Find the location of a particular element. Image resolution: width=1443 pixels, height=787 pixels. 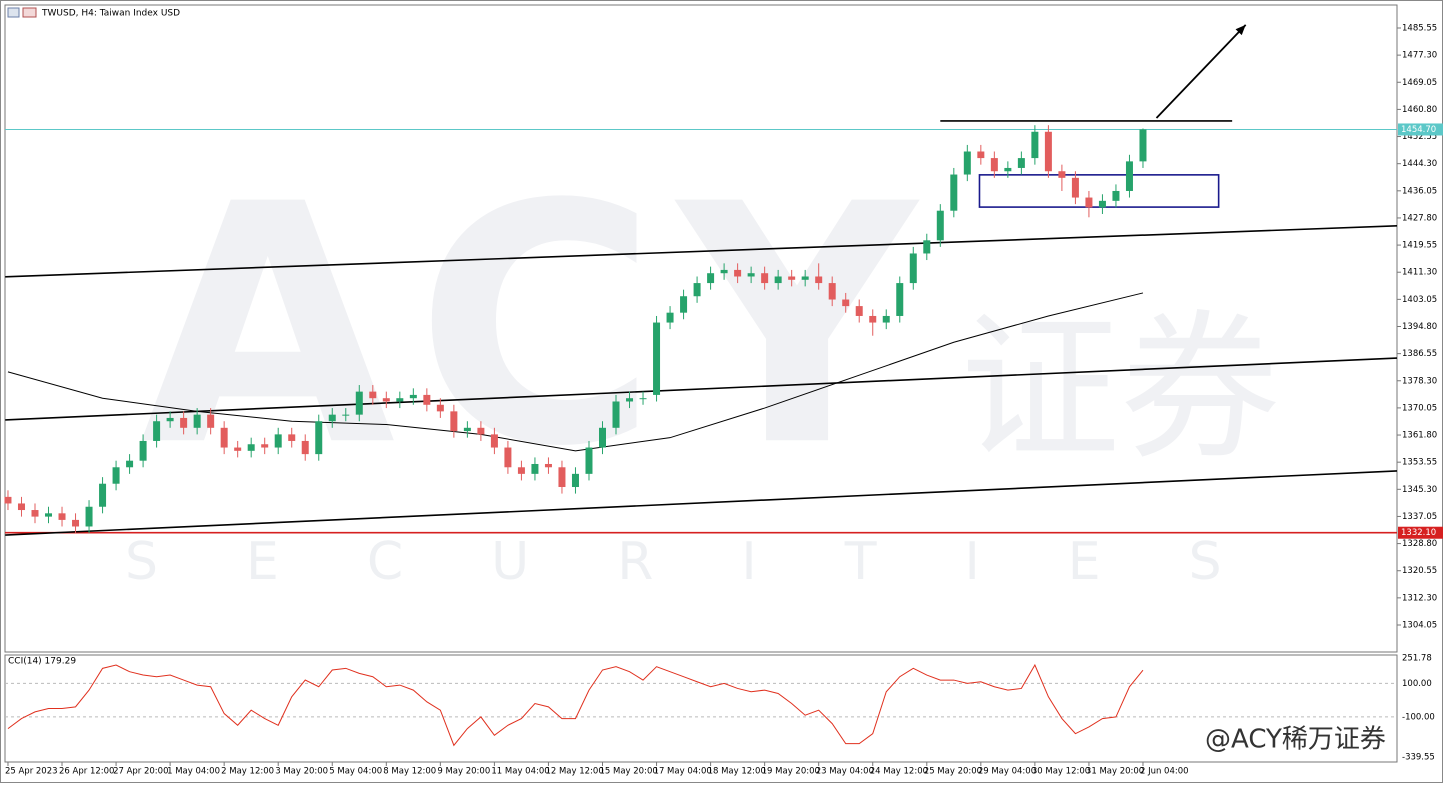

y-tick-label: 1378.30 is located at coordinates (1419, 381).